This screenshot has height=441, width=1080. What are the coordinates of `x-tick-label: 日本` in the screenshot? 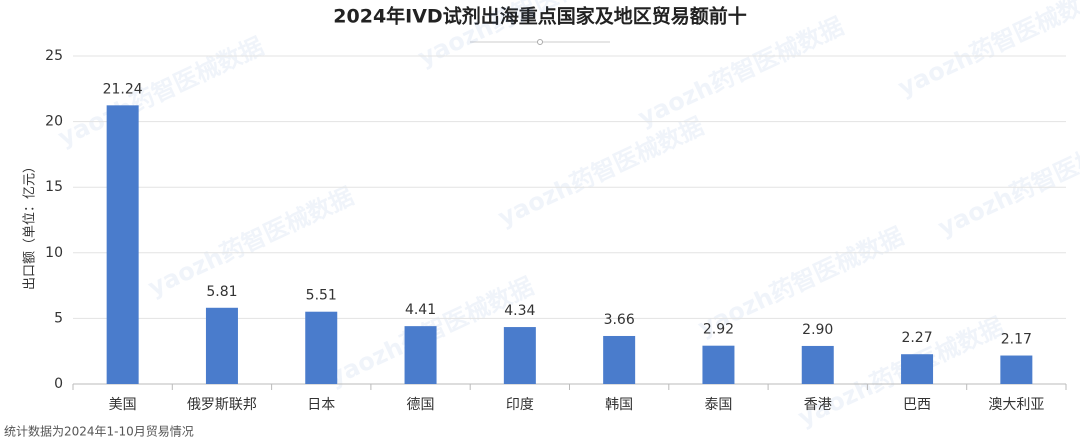 It's located at (321, 405).